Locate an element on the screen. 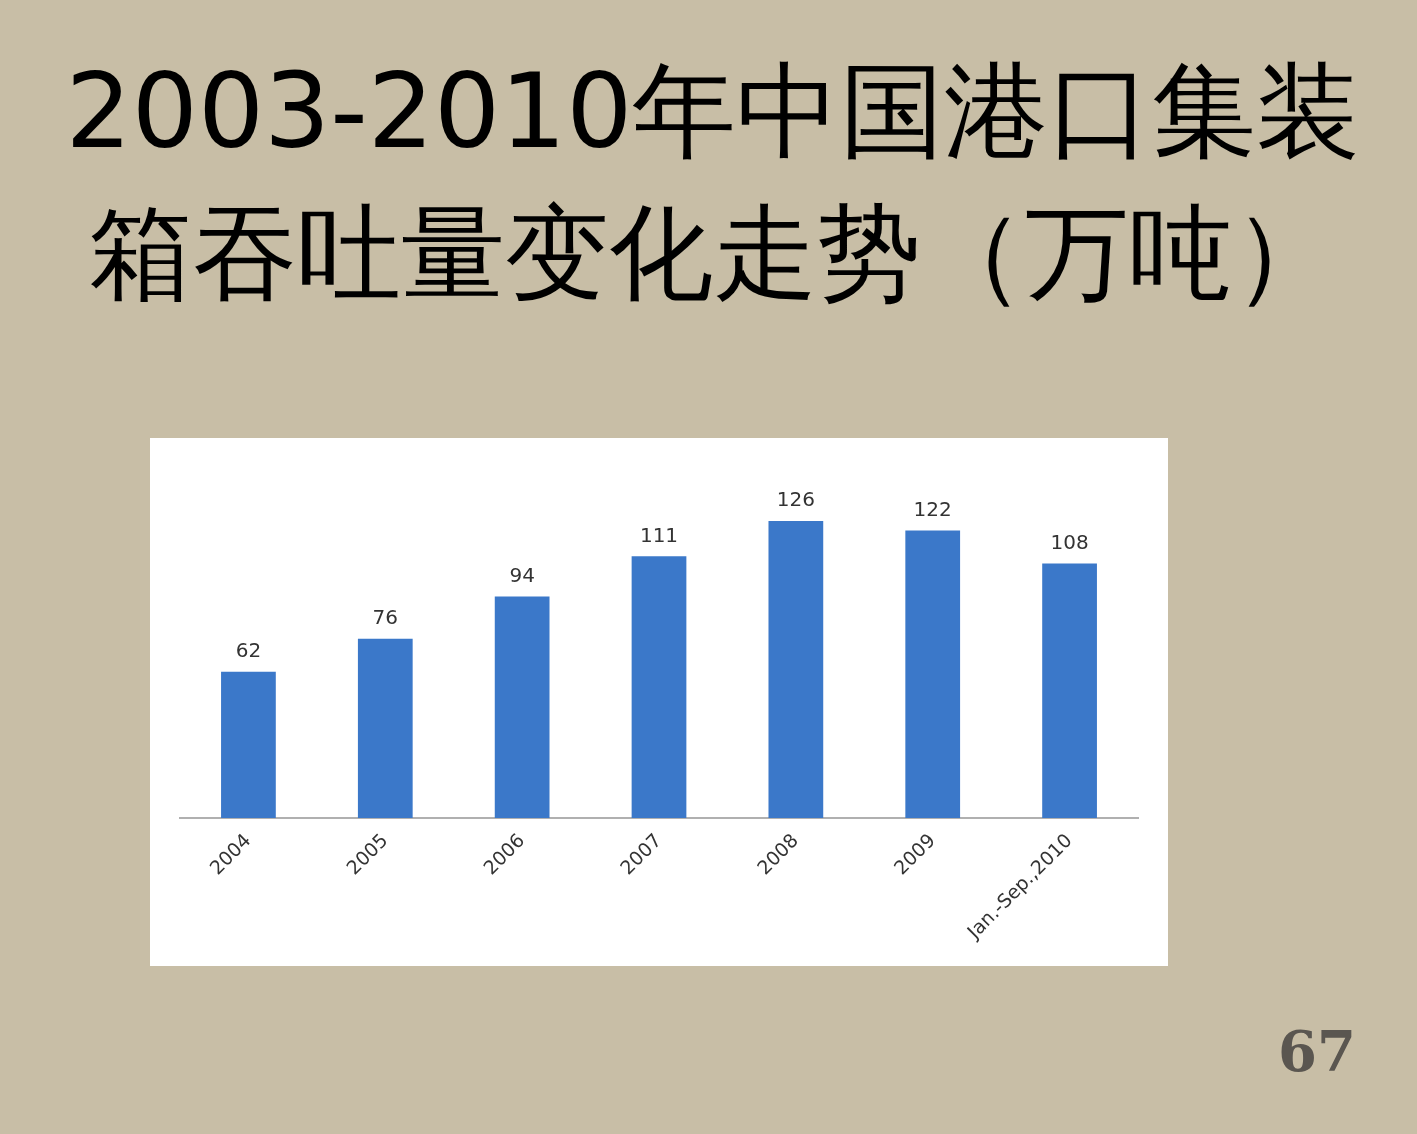 The height and width of the screenshot is (1134, 1417). data-label: 111 is located at coordinates (659, 534).